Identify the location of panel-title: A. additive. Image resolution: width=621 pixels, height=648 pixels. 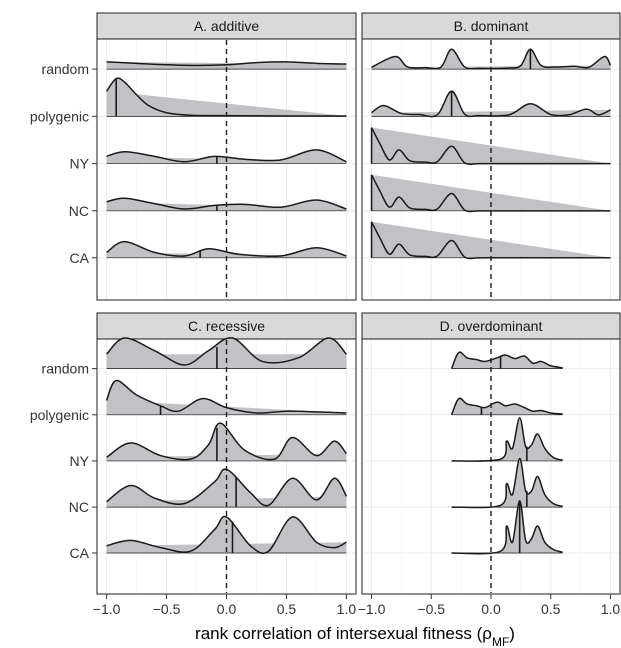
(227, 26).